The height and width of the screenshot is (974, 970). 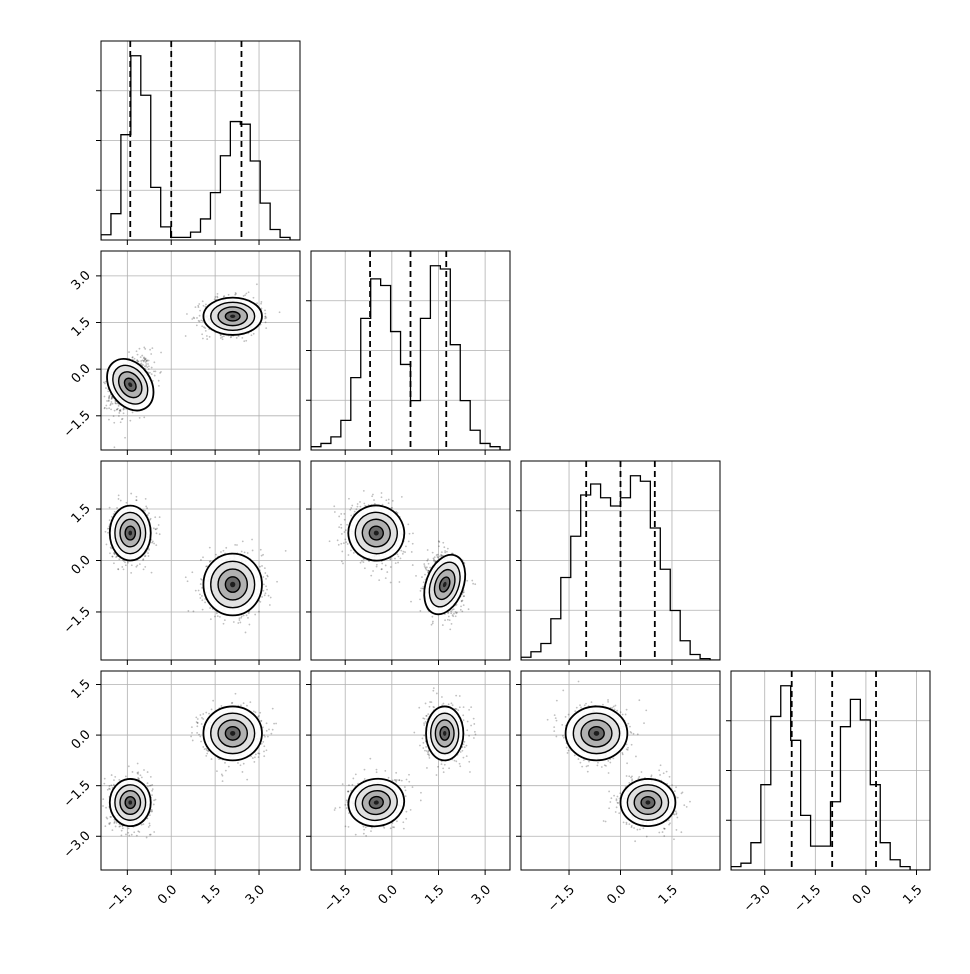 What do you see at coordinates (757, 898) in the screenshot?
I see `x-tick-label: −3.0` at bounding box center [757, 898].